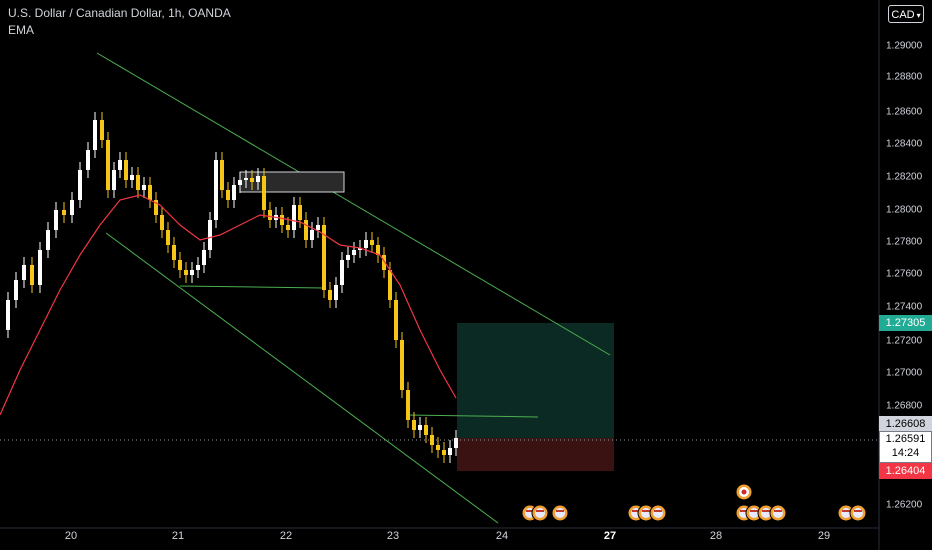 The width and height of the screenshot is (932, 550). I want to click on price-axis-label: 1.27200, so click(904, 341).